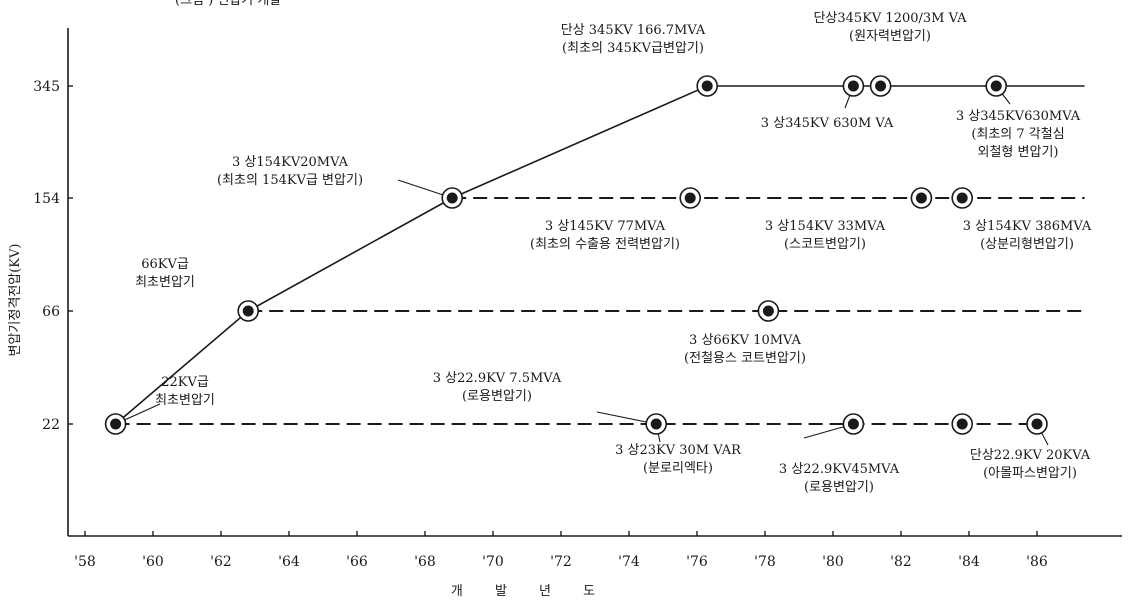  What do you see at coordinates (605, 244) in the screenshot?
I see `annotation-line: (최초의 수출용 전력변압기)` at bounding box center [605, 244].